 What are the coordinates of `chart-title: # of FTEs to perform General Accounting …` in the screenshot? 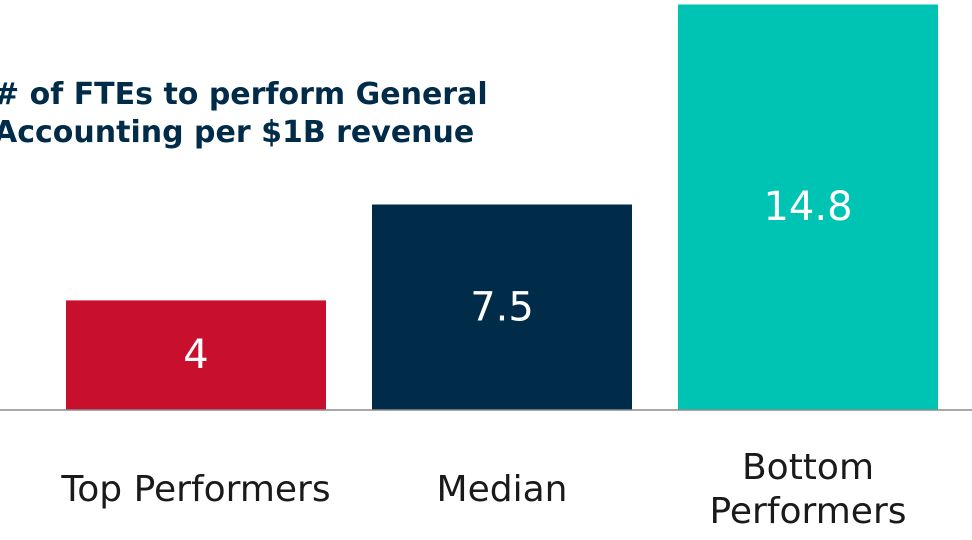 It's located at (244, 113).